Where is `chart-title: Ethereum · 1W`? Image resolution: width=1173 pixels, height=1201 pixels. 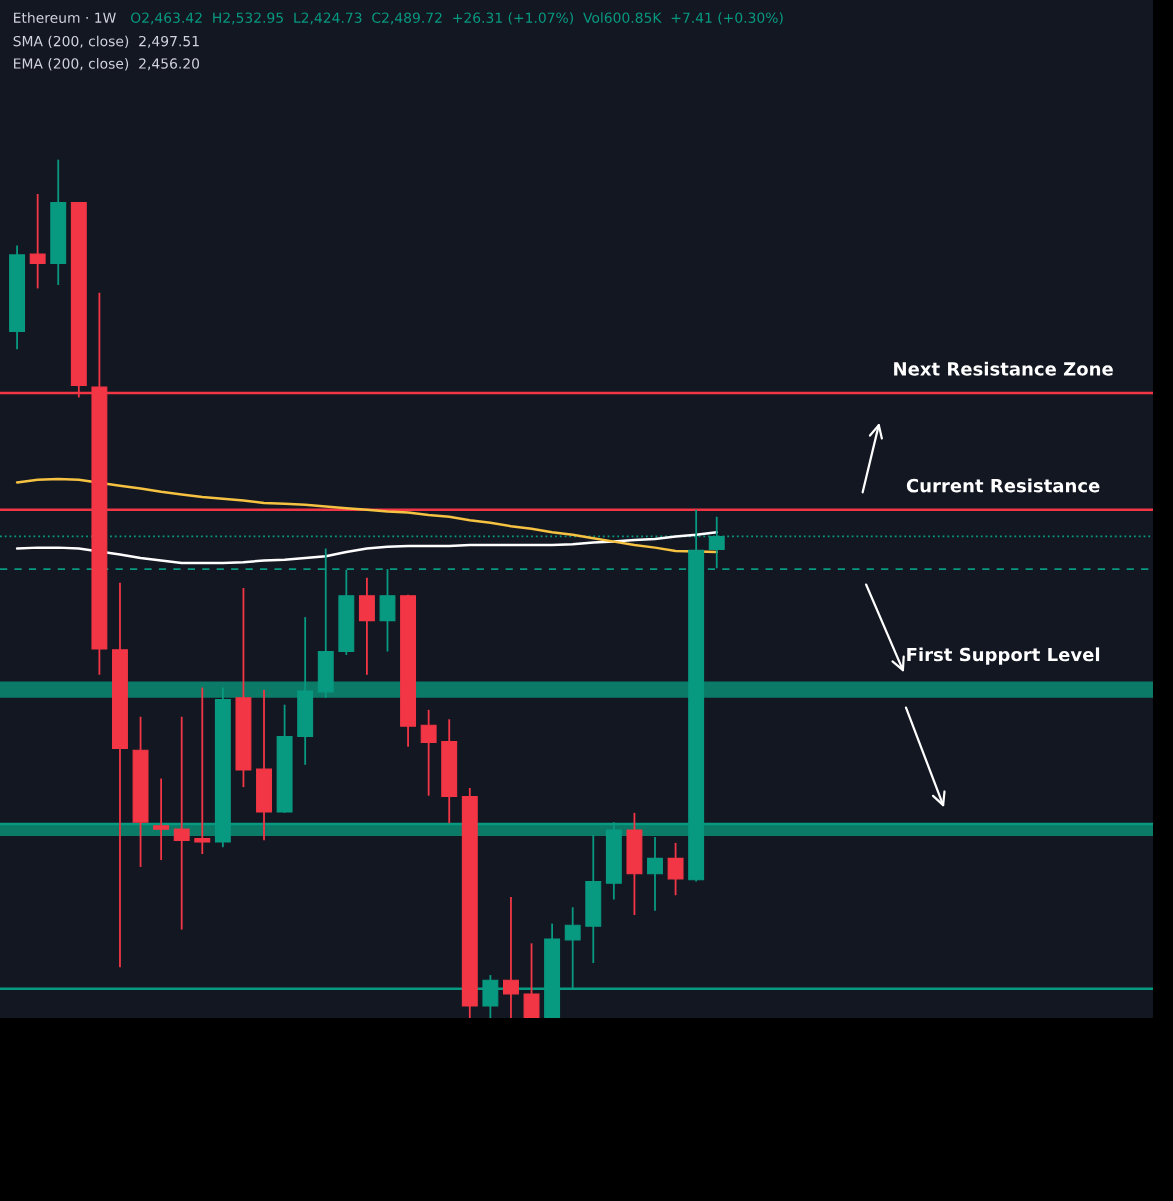 chart-title: Ethereum · 1W is located at coordinates (65, 17).